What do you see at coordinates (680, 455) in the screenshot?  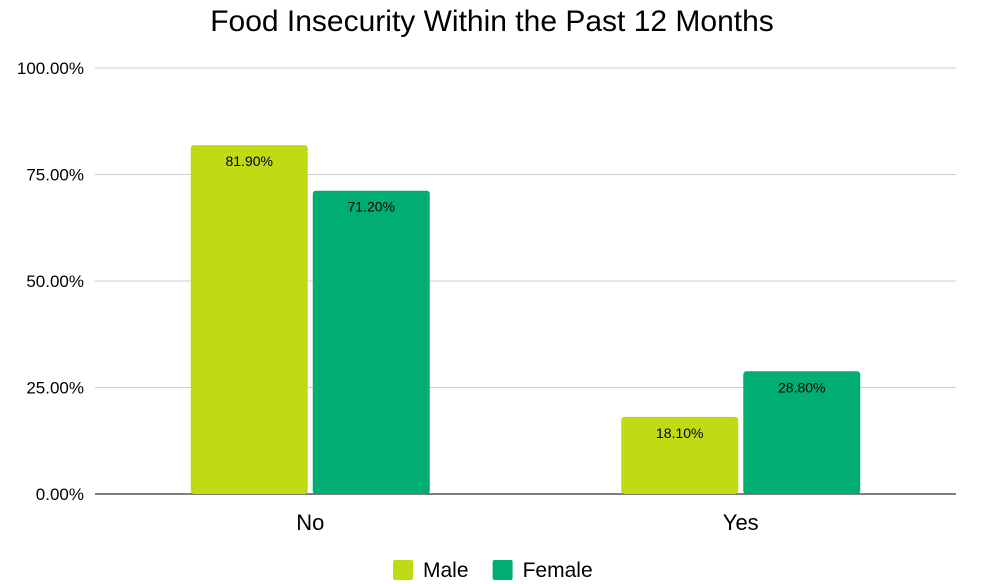 I see `bar-male-yes` at bounding box center [680, 455].